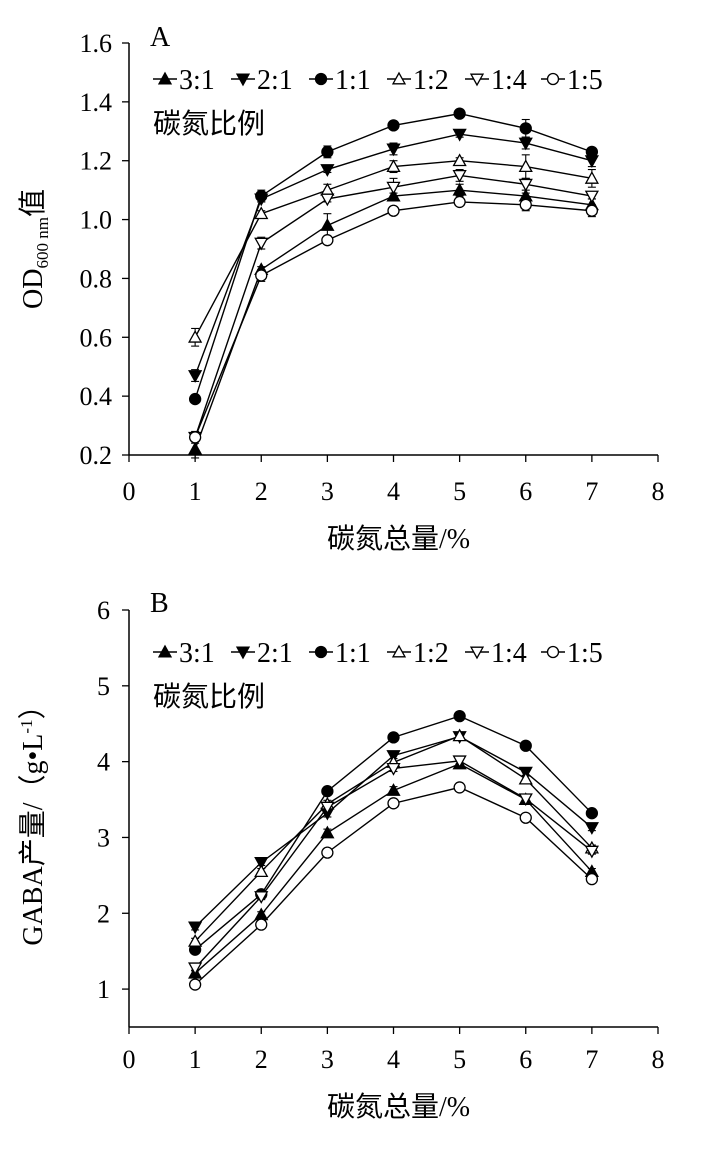 The width and height of the screenshot is (702, 1149). What do you see at coordinates (393, 1059) in the screenshot?
I see `x-tick-label: 4` at bounding box center [393, 1059].